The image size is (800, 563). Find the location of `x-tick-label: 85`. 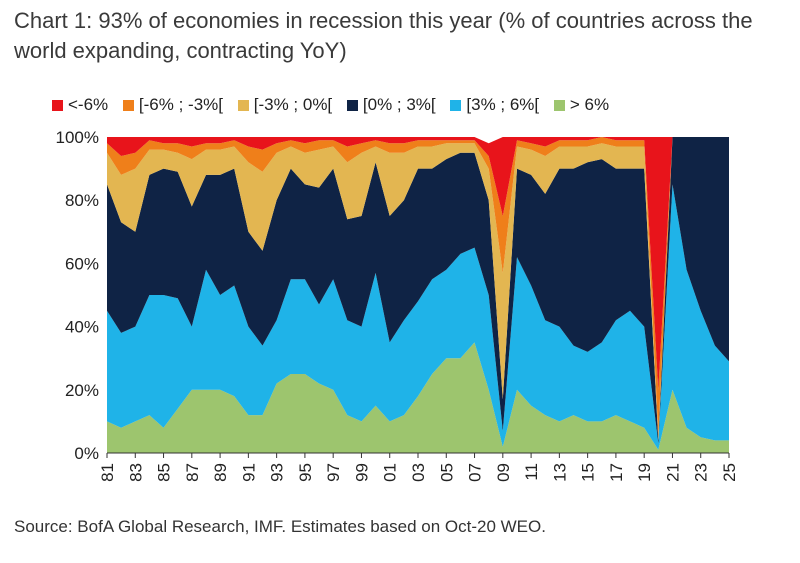

x-tick-label: 85 is located at coordinates (164, 472).